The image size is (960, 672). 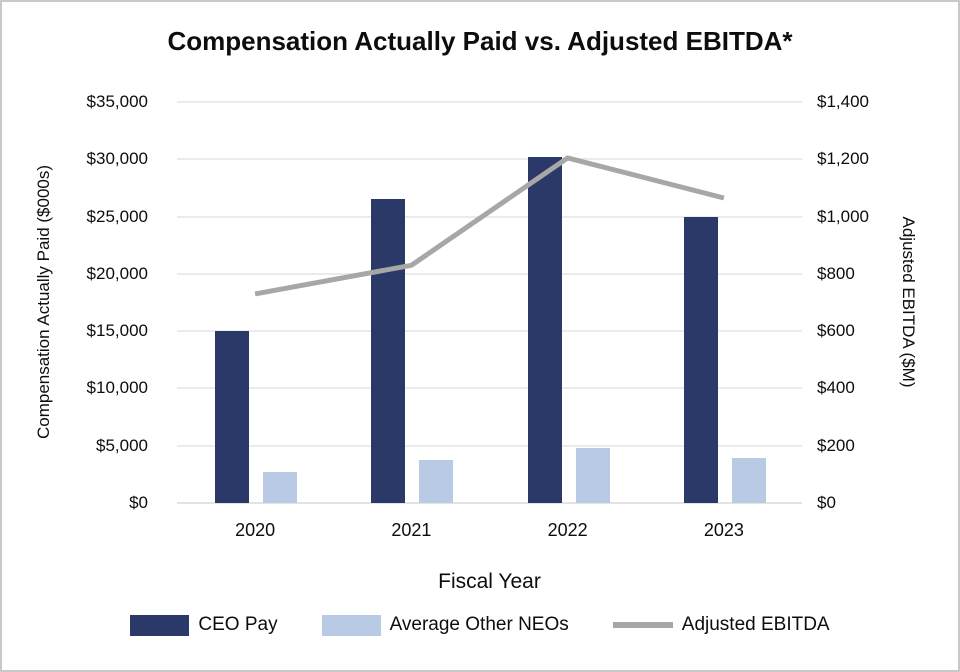 I want to click on average-other-neos-bar-2021, so click(x=436, y=481).